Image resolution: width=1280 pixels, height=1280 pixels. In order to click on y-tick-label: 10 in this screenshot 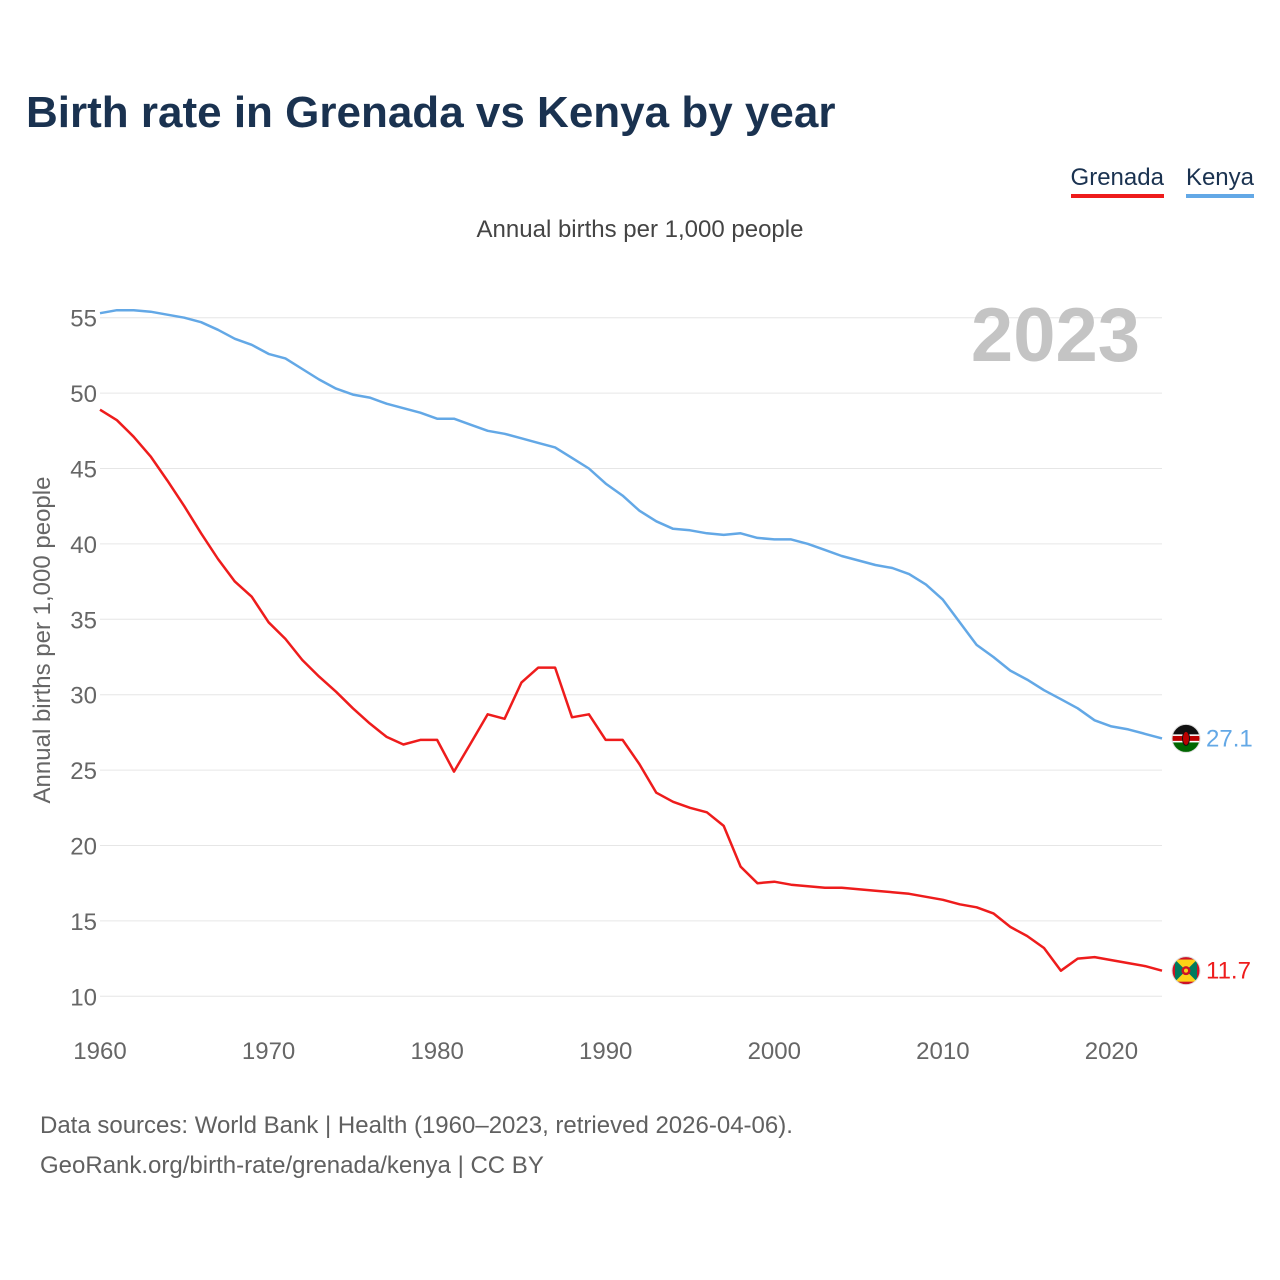, I will do `click(83, 997)`.